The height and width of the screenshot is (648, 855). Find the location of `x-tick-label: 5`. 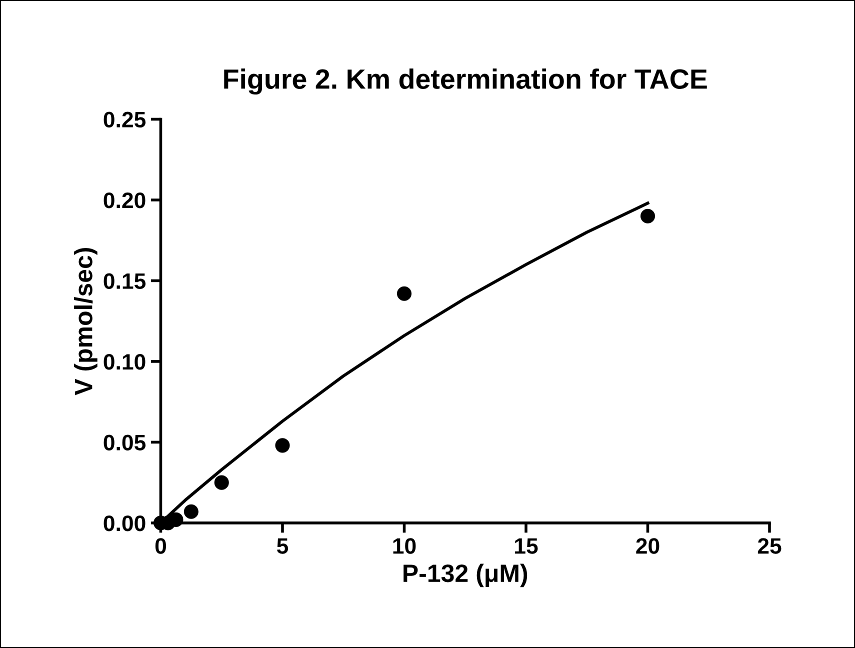

x-tick-label: 5 is located at coordinates (282, 546).